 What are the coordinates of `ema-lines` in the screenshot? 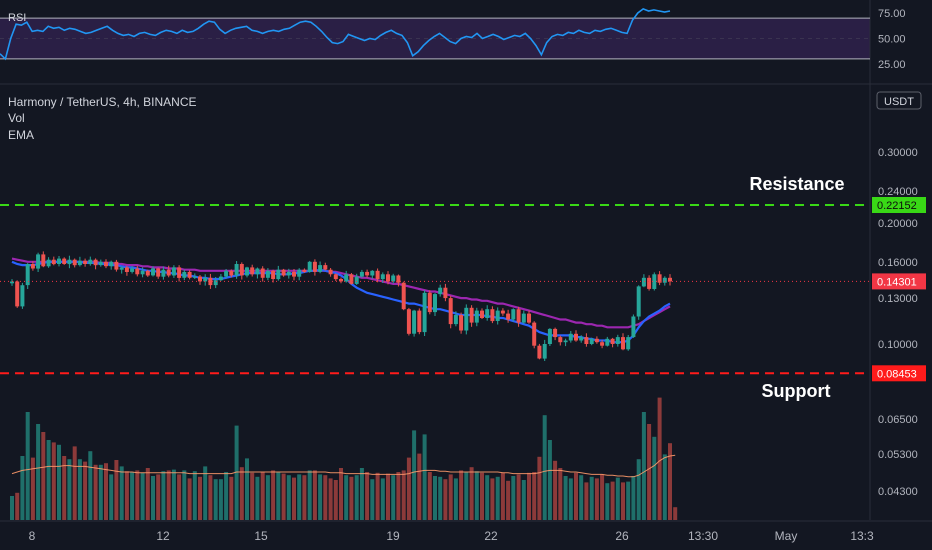 It's located at (341, 300).